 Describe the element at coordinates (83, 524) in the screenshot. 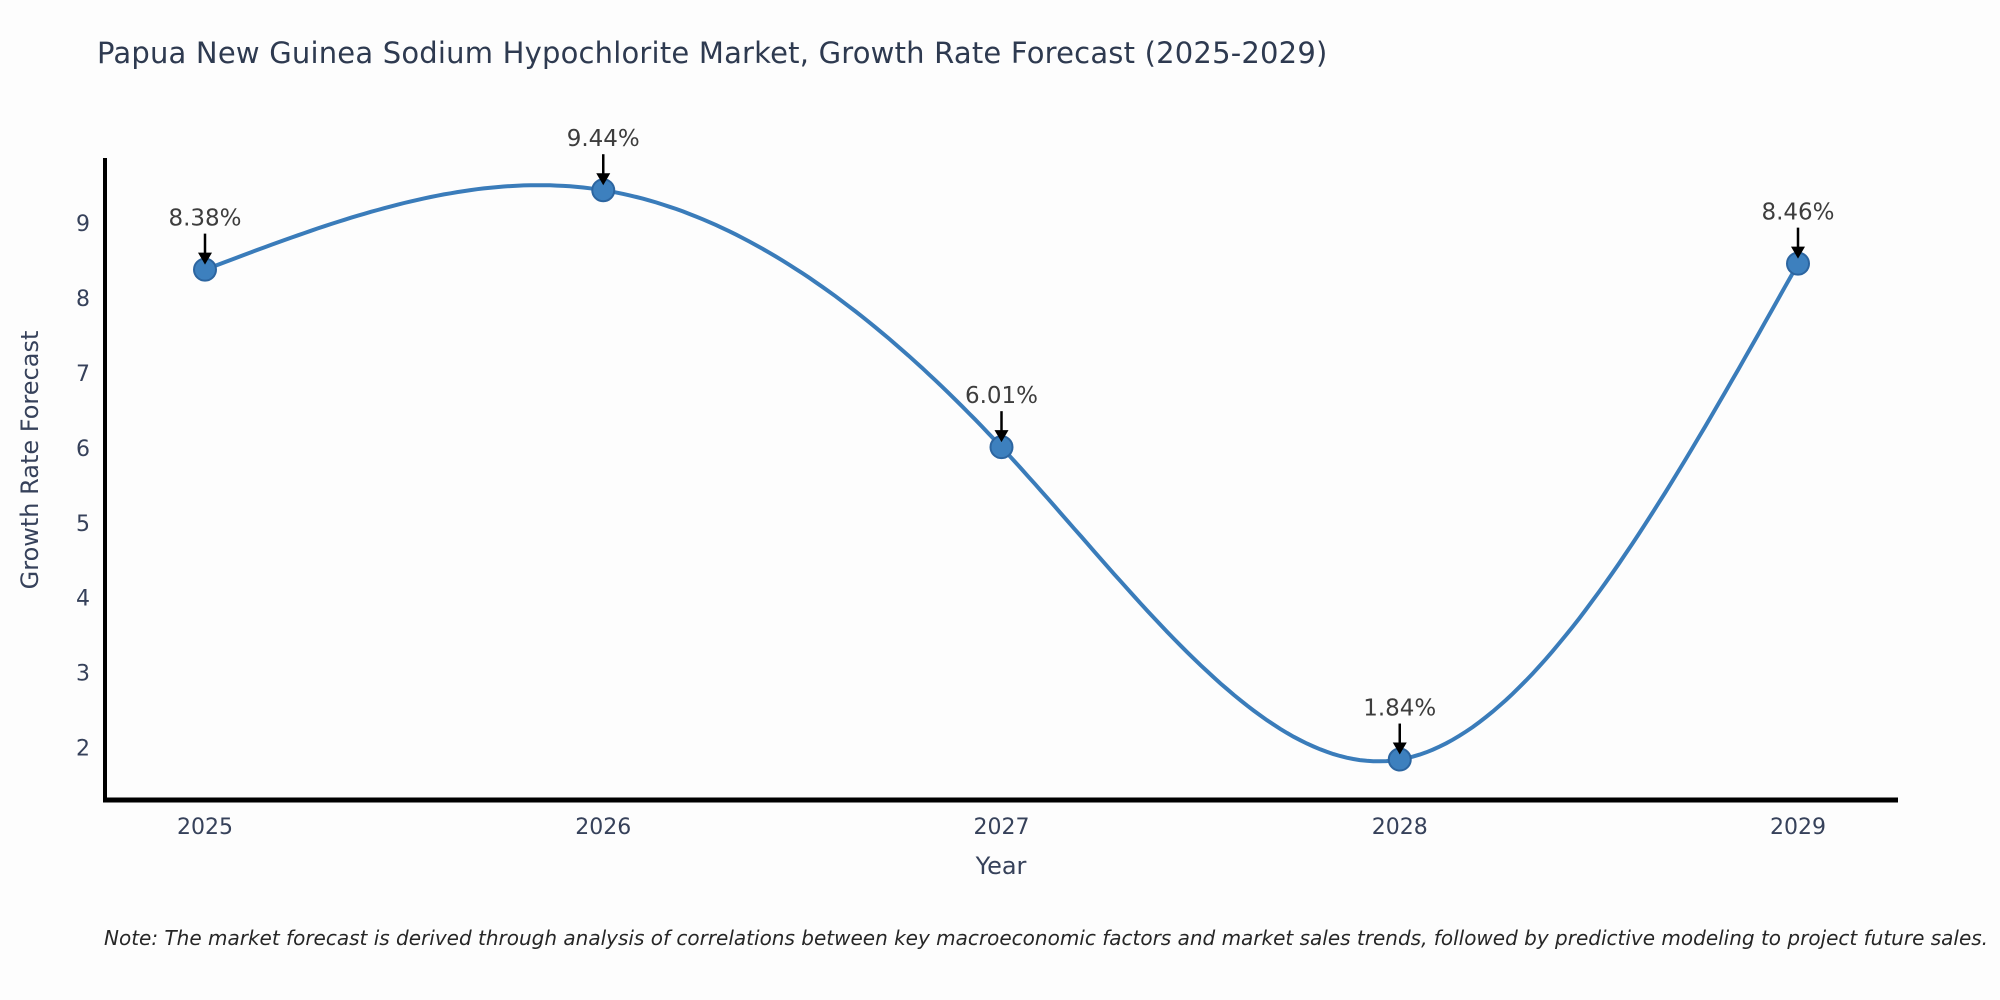

I see `y-tick-label: 5` at that location.